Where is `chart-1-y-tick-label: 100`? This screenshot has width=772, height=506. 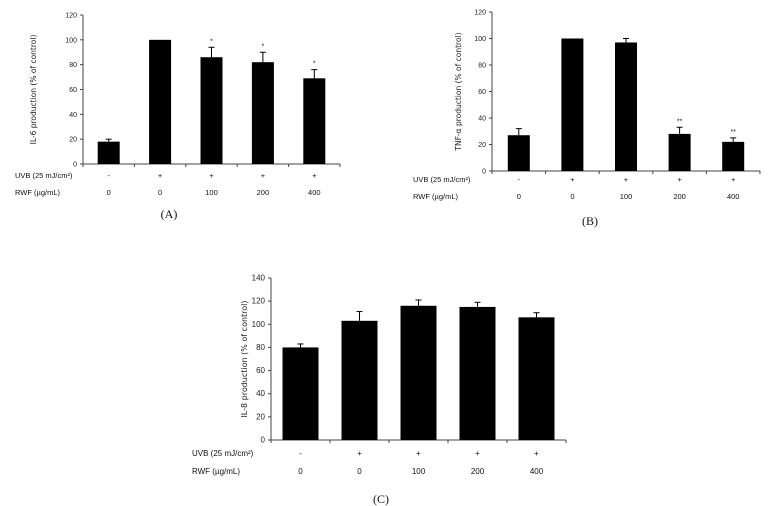
chart-1-y-tick-label: 100 is located at coordinates (480, 39).